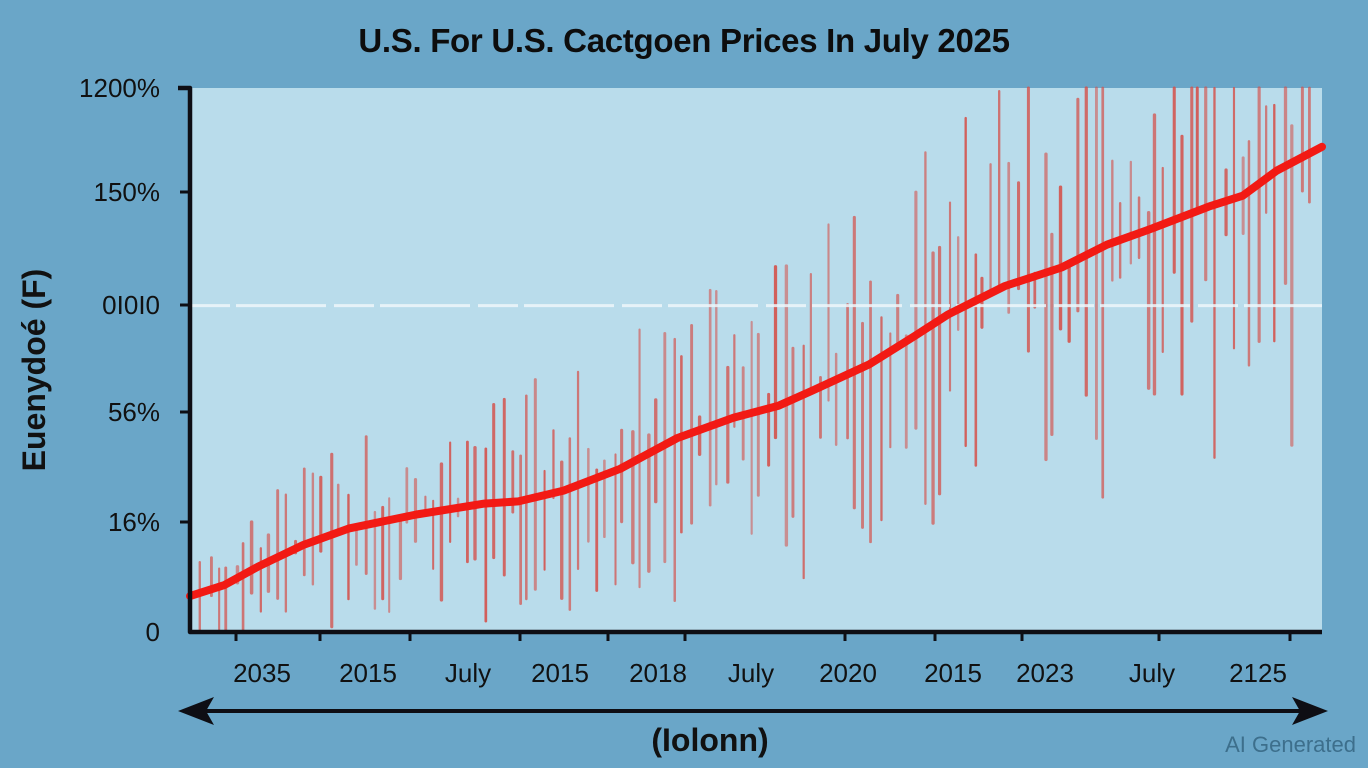 Image resolution: width=1368 pixels, height=768 pixels. I want to click on y-tick-label: 0I0I0, so click(131, 305).